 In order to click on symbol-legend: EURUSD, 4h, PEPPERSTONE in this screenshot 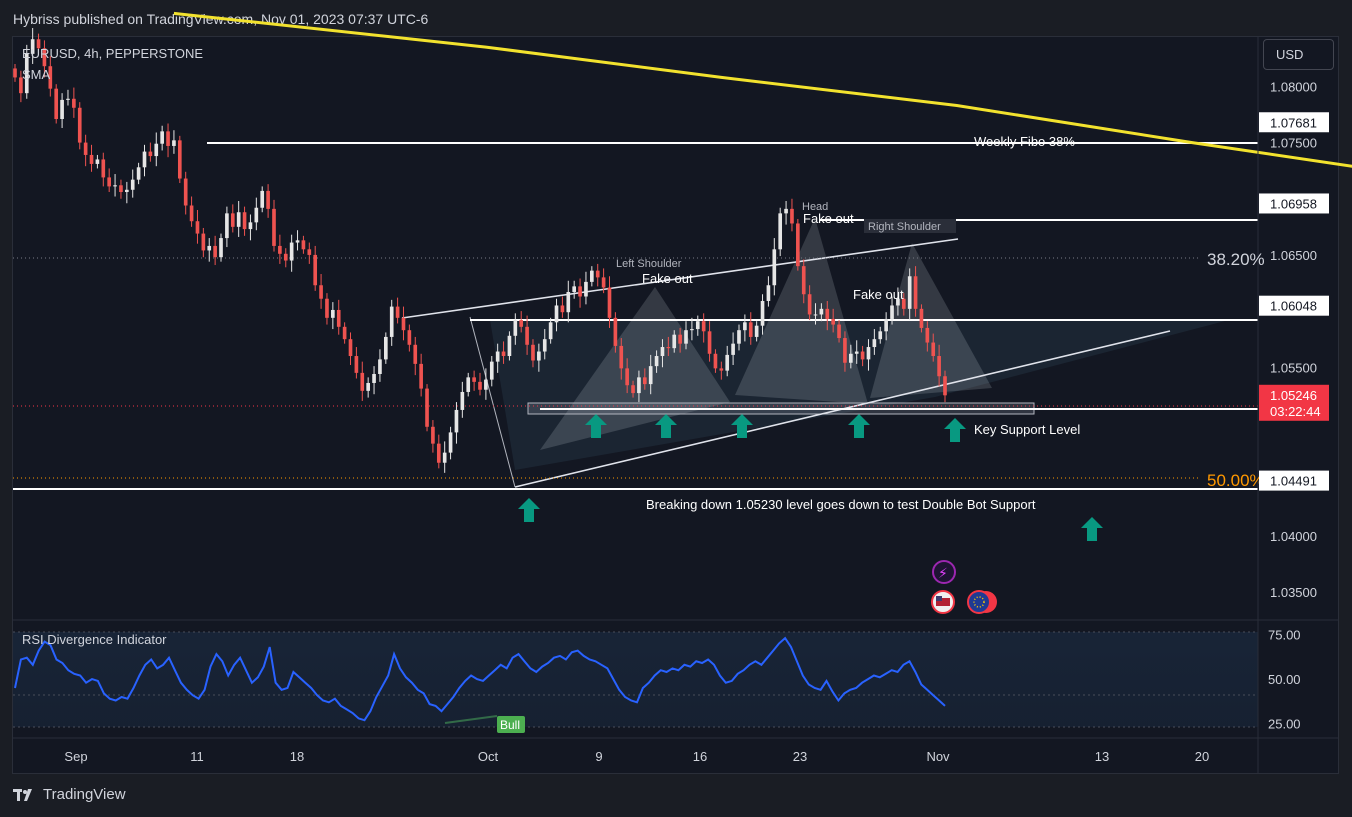, I will do `click(113, 53)`.